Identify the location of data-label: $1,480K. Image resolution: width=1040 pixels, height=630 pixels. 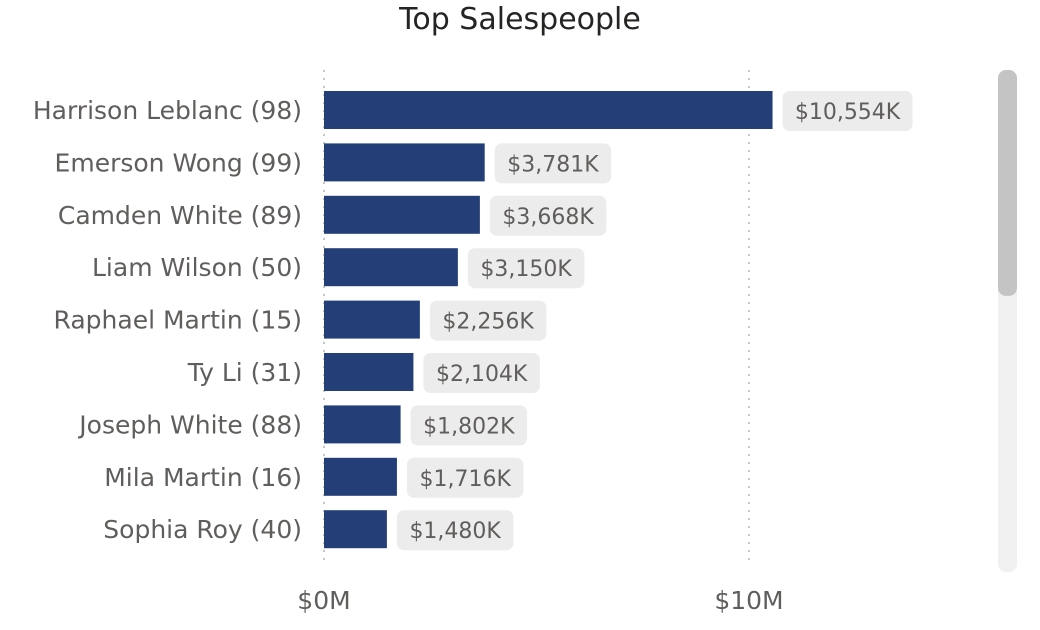
(455, 531).